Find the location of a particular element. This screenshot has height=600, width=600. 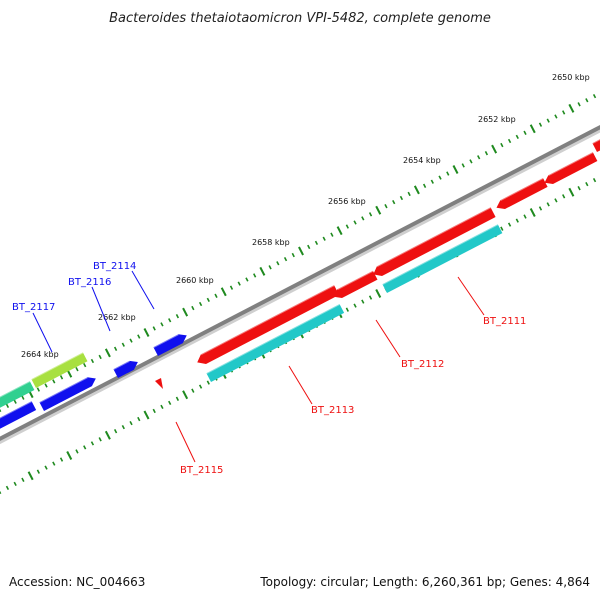

gene-label-bt-2116: BT_2116 is located at coordinates (89, 282).